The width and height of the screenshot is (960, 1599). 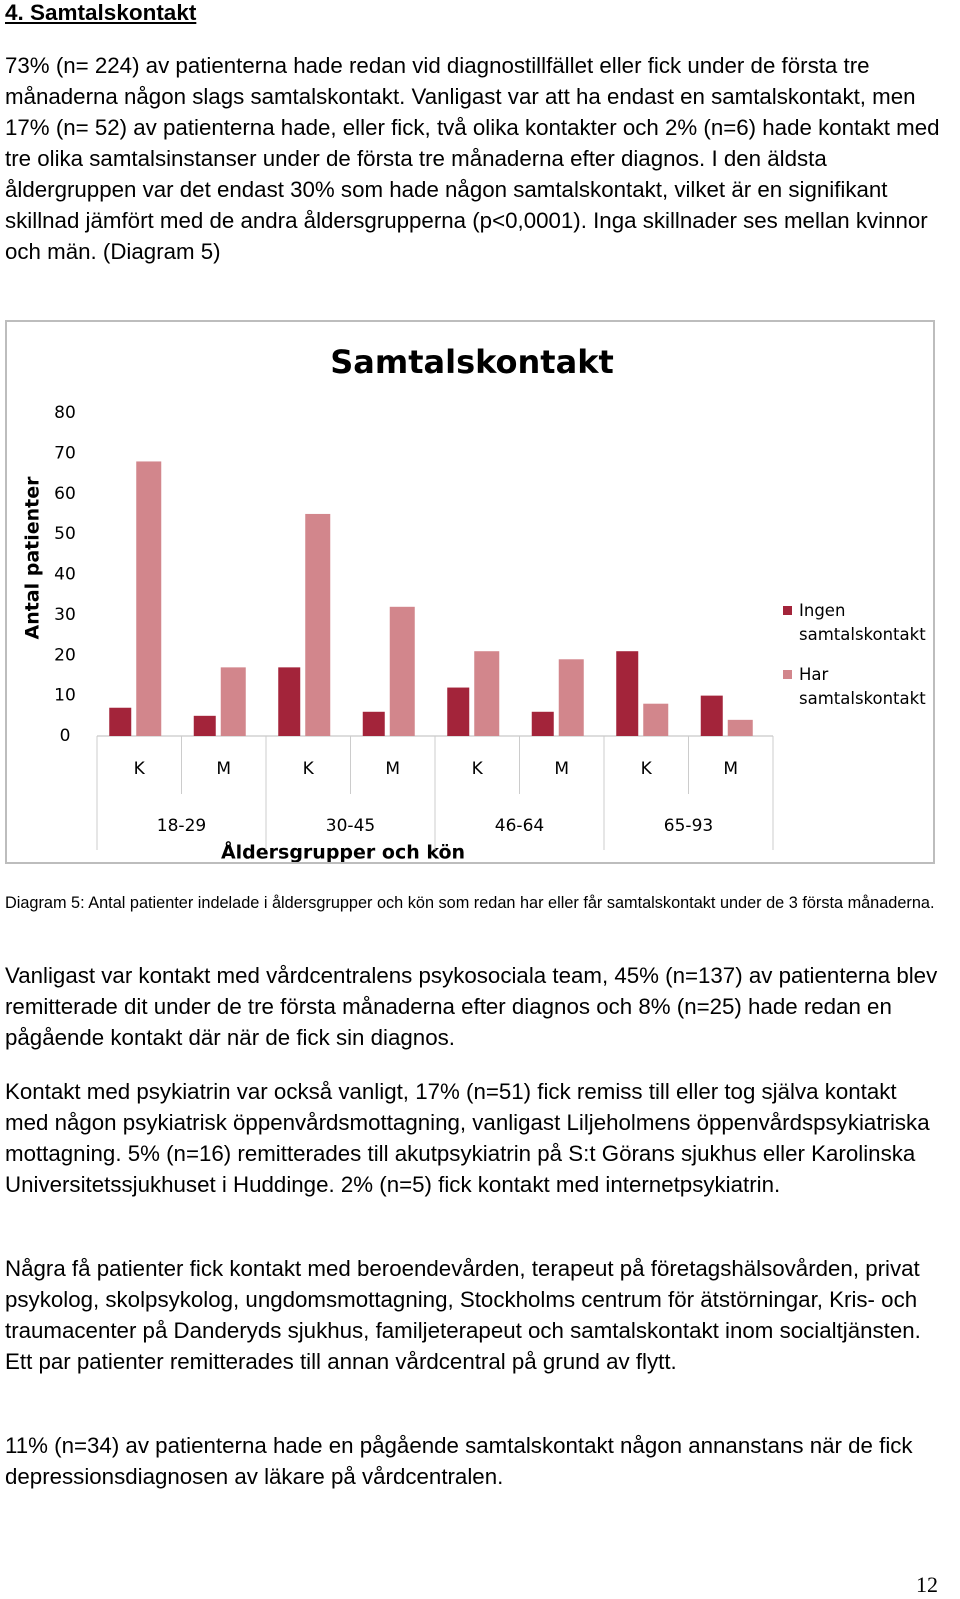 What do you see at coordinates (472, 362) in the screenshot?
I see `chart-title: Samtalskontakt` at bounding box center [472, 362].